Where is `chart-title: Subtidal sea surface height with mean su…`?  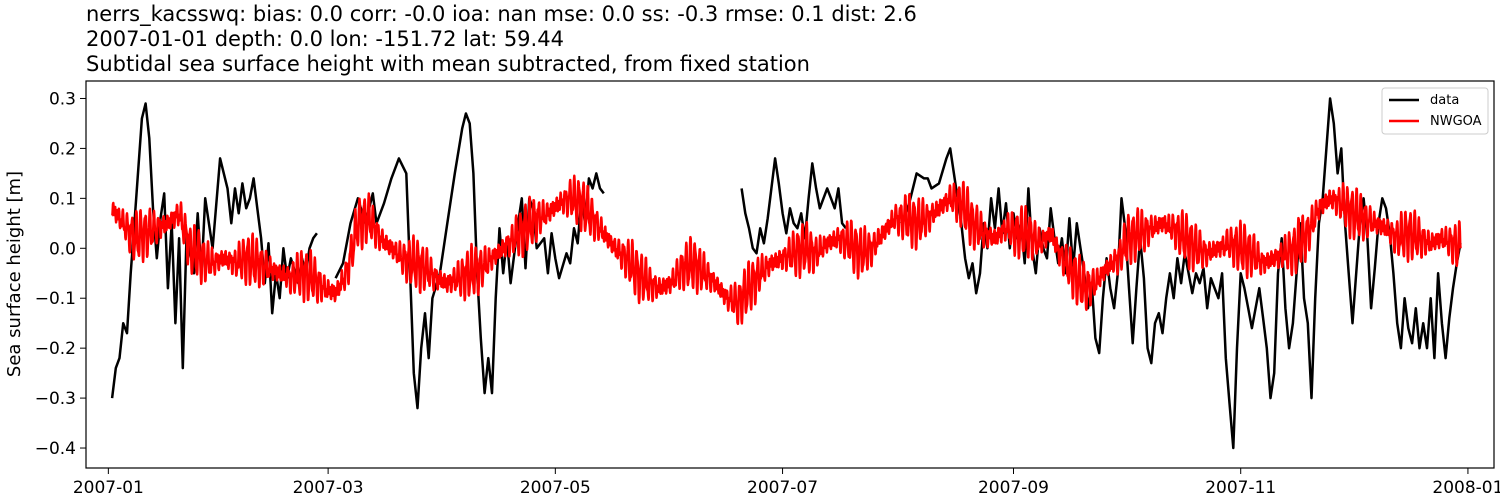
chart-title: Subtidal sea surface height with mean su… is located at coordinates (448, 64).